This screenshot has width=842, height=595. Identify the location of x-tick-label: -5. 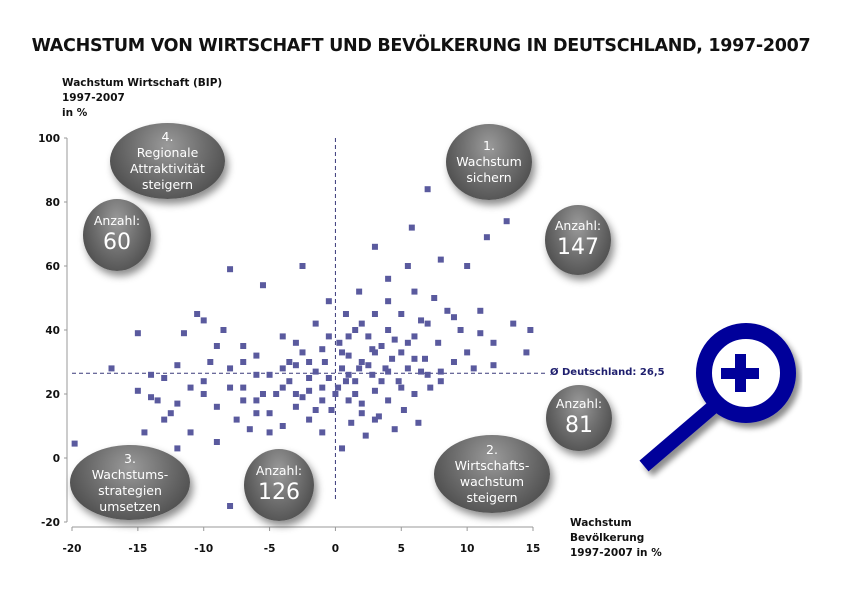
(270, 549).